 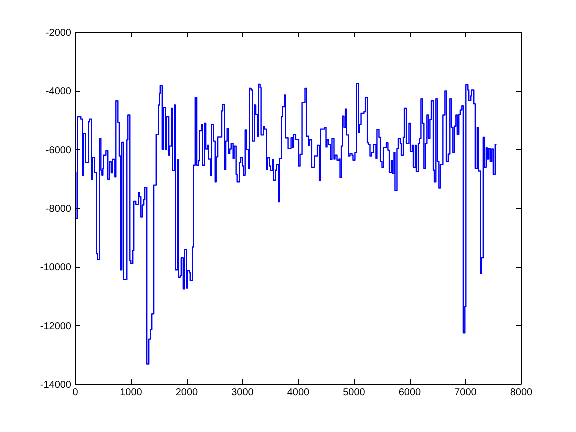 I want to click on x-tick-label: 5000, so click(x=354, y=393).